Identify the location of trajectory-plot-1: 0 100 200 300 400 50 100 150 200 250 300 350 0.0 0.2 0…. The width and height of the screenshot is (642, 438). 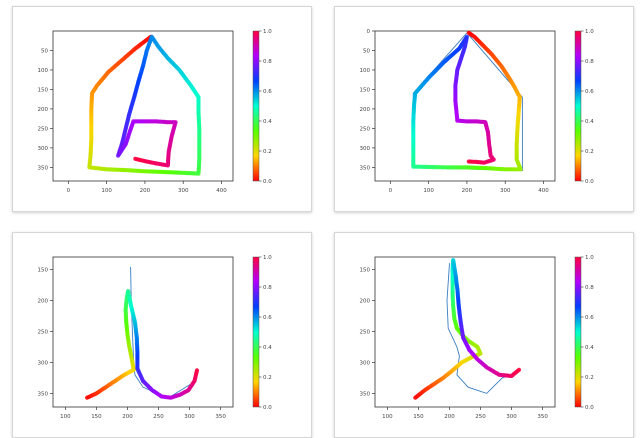
(155, 111).